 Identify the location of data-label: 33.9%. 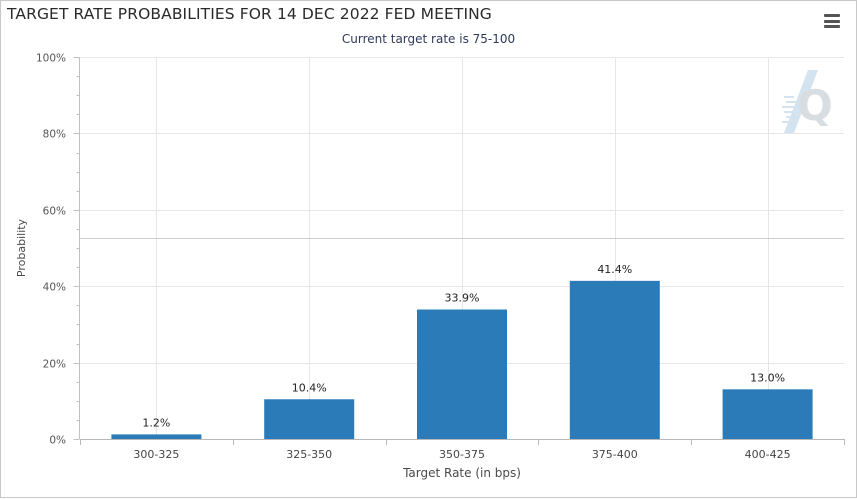
(462, 298).